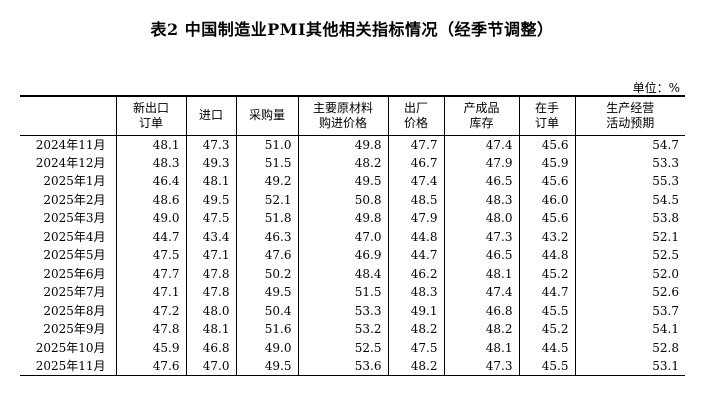  I want to click on header-col-3: 主要原材料 购进价格, so click(342, 115).